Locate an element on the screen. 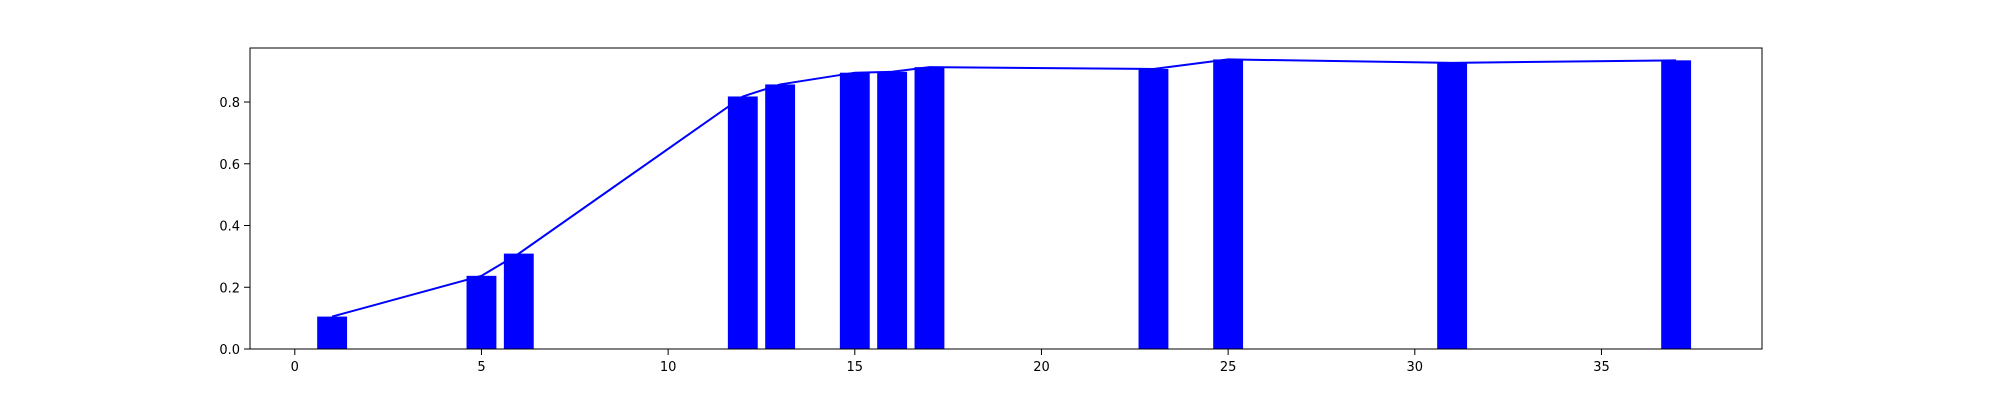 This screenshot has height=405, width=2000. x-tick-label: 25 is located at coordinates (1228, 367).